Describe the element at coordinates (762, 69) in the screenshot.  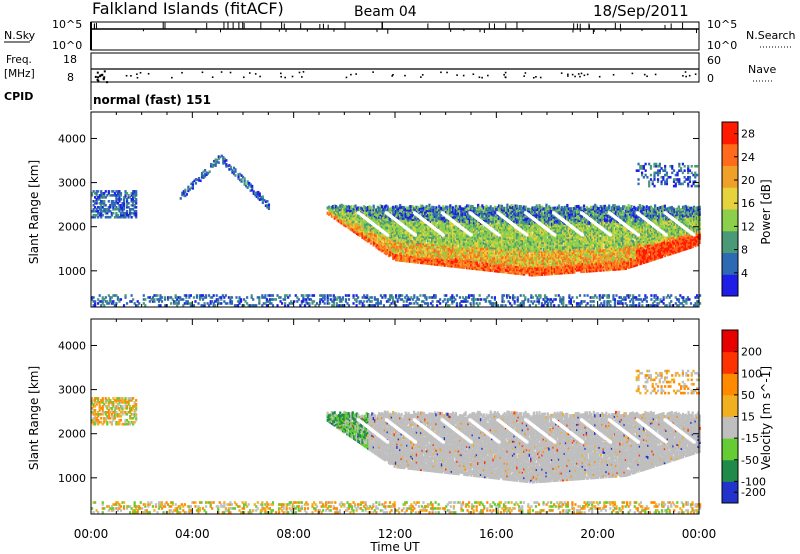
I see `nave-label: Nave` at that location.